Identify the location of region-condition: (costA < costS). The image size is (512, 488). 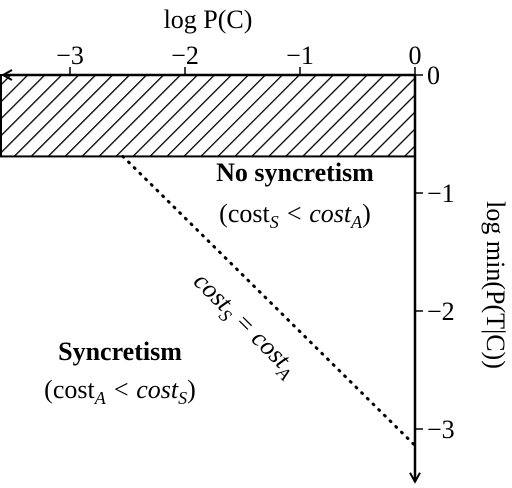
(120, 391).